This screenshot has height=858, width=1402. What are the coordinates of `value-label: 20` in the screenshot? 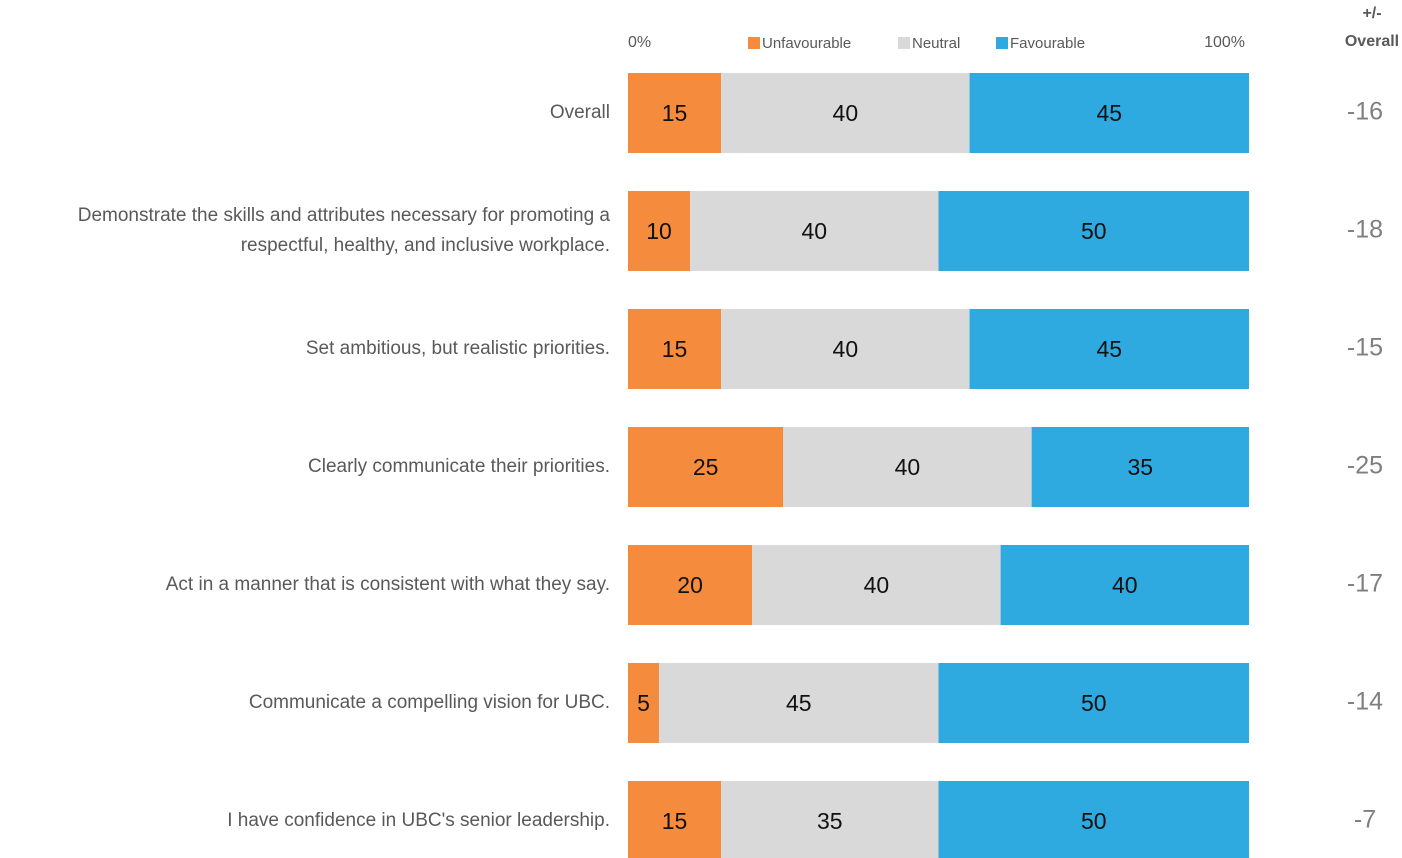 It's located at (690, 585).